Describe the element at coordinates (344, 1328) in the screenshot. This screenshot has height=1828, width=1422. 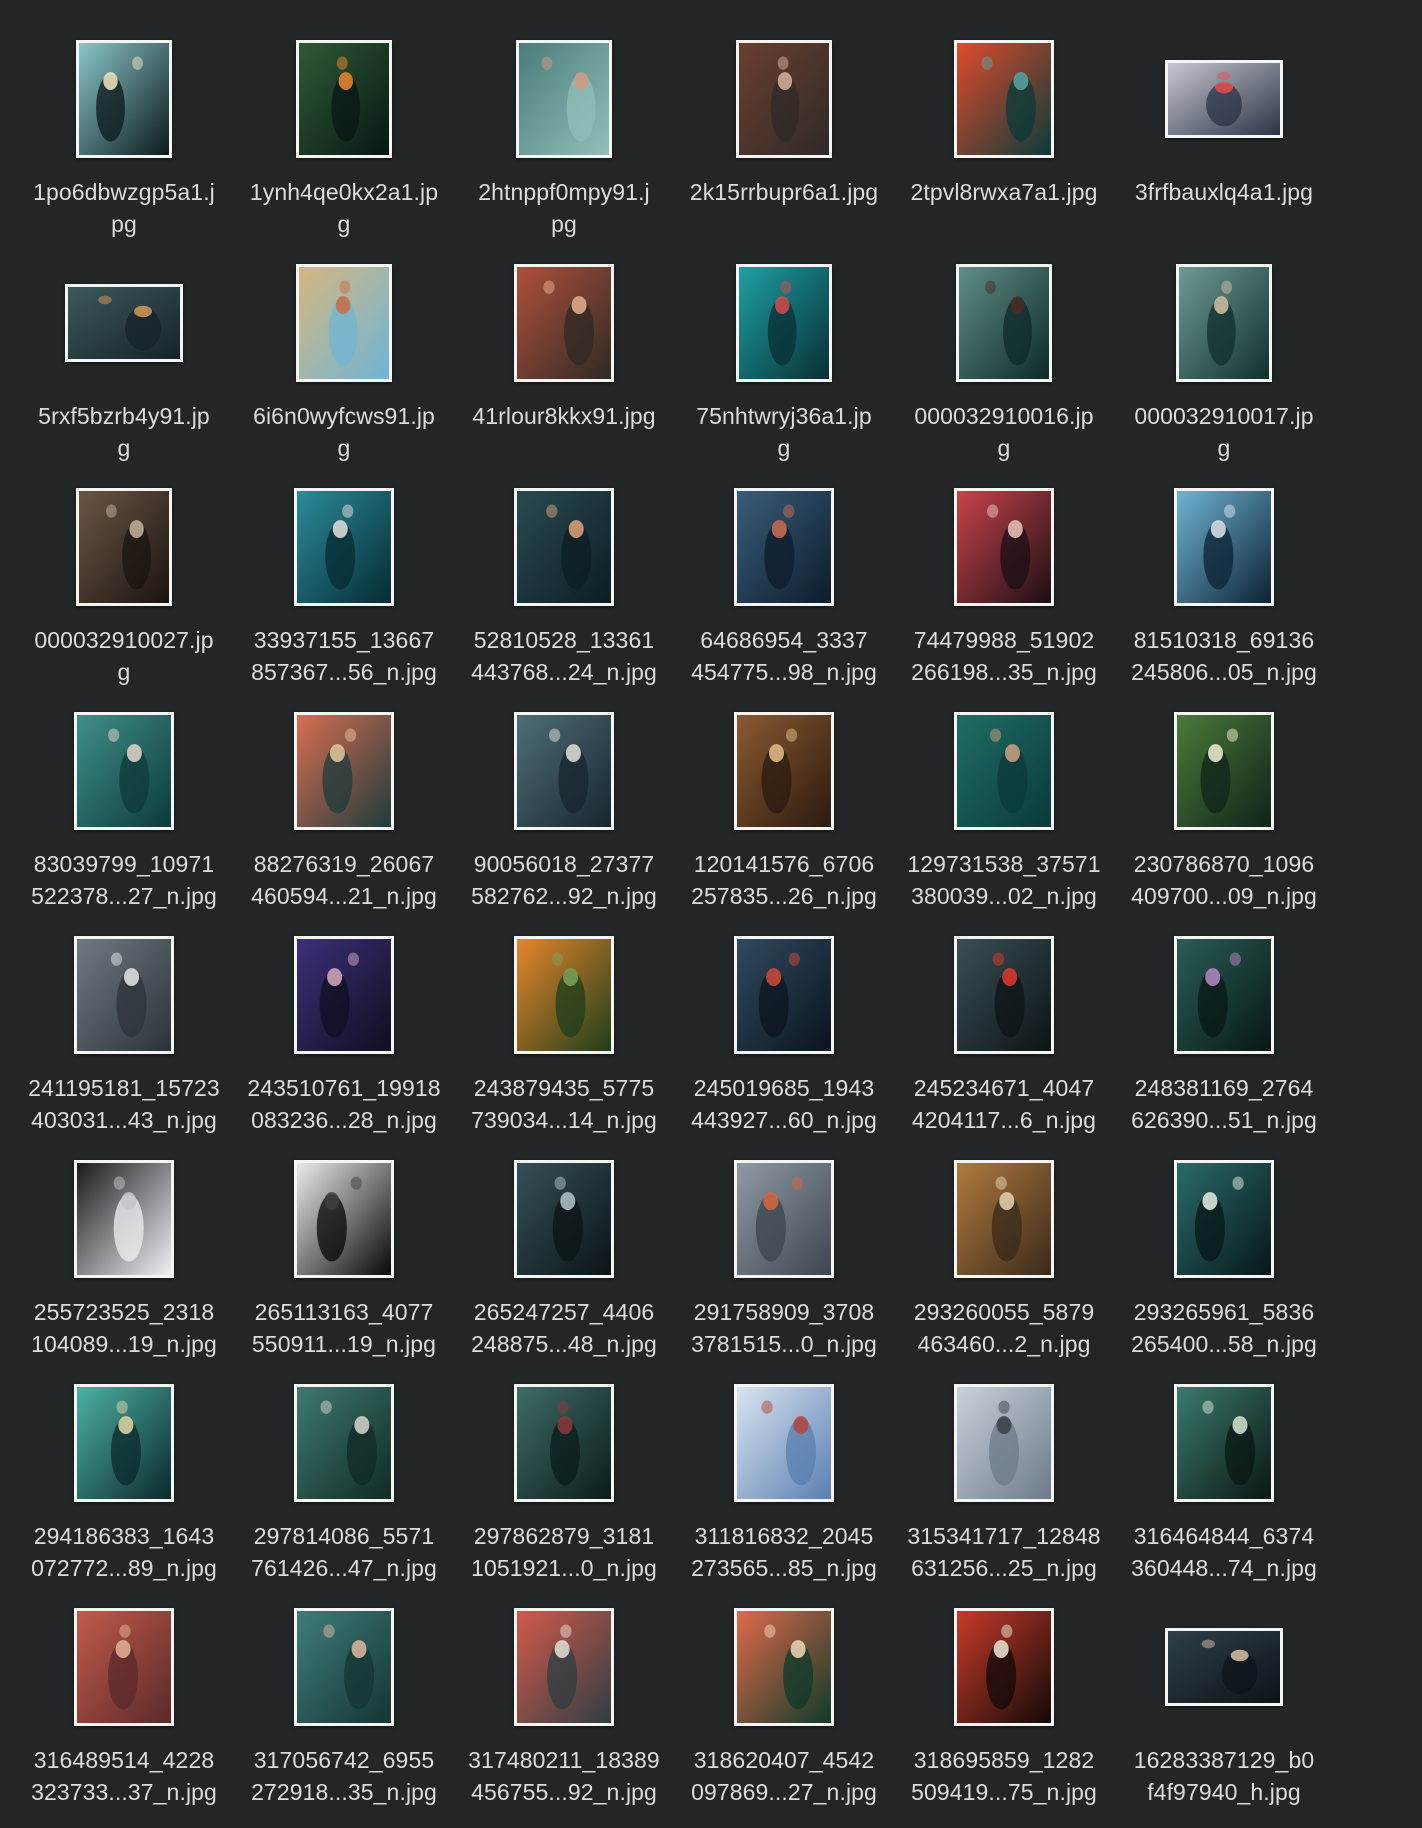
I see `file-name-label: 265113163_4077 550911...19_n.jpg` at that location.